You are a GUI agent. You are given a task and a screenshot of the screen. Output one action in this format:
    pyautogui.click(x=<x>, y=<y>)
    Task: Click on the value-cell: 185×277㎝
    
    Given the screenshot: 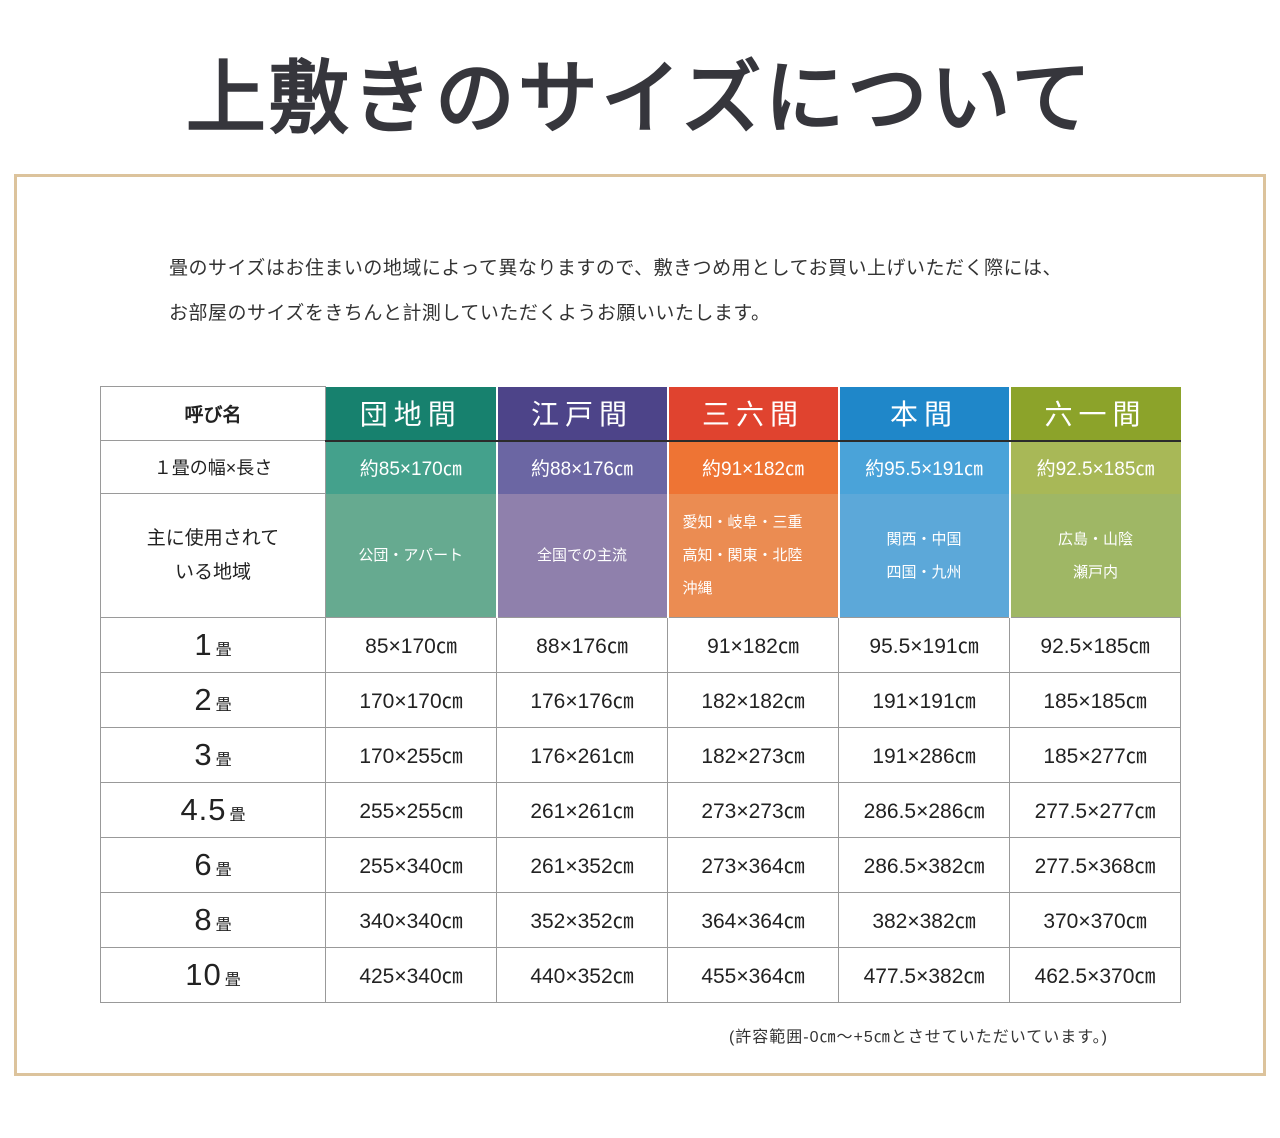 What is the action you would take?
    pyautogui.click(x=1095, y=755)
    